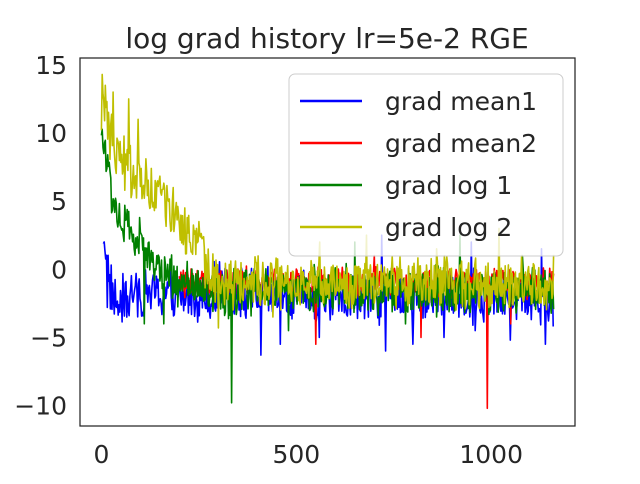  What do you see at coordinates (448, 185) in the screenshot?
I see `legend-label-grad-log-1: grad log 1` at bounding box center [448, 185].